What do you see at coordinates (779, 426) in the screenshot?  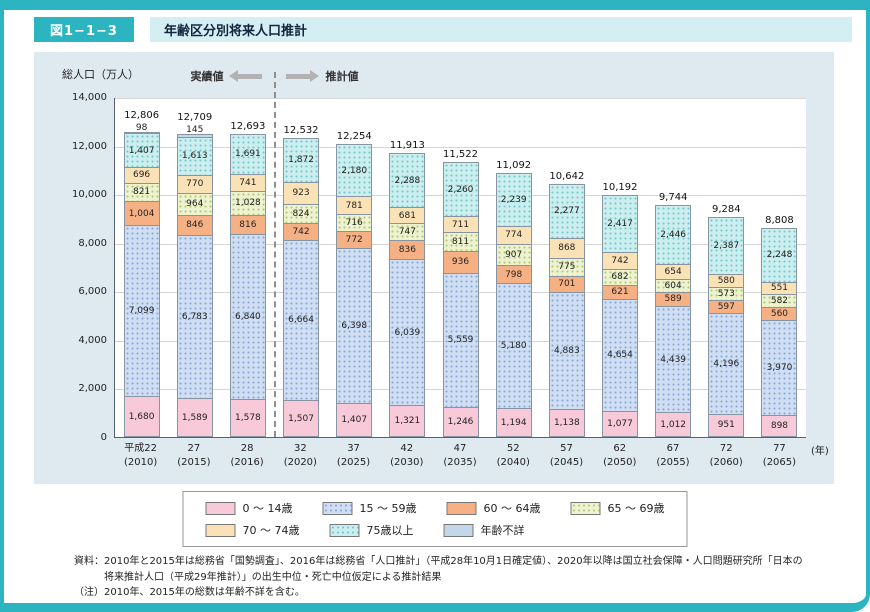 I see `bar-segment: 898` at bounding box center [779, 426].